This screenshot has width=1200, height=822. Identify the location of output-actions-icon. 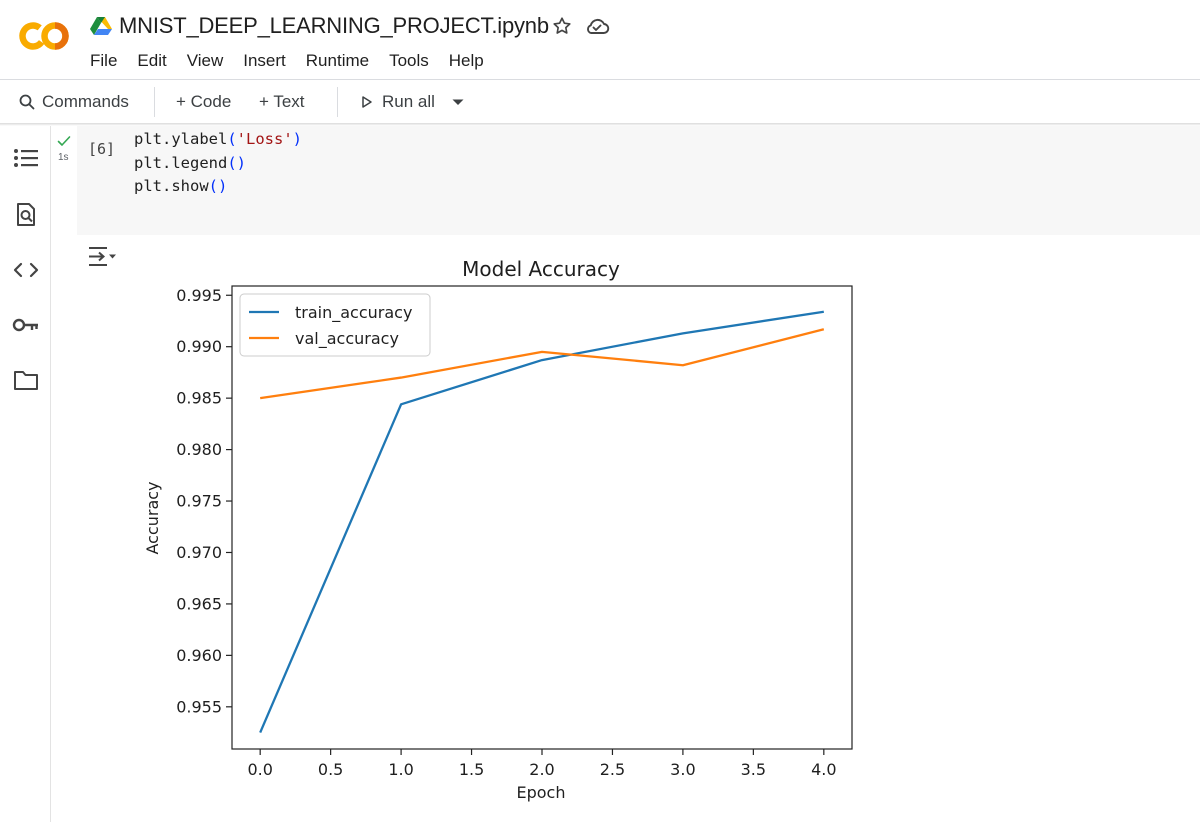
(103, 257).